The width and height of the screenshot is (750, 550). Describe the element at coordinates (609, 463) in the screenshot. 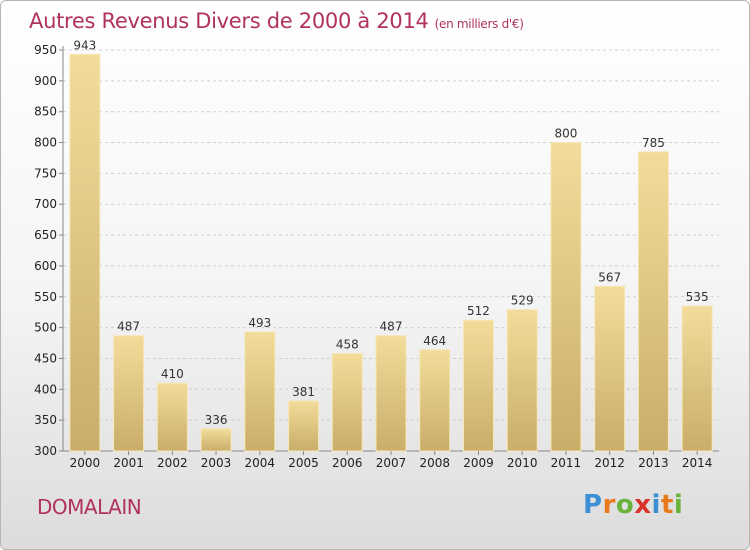

I see `x-tick-label: 2012` at that location.